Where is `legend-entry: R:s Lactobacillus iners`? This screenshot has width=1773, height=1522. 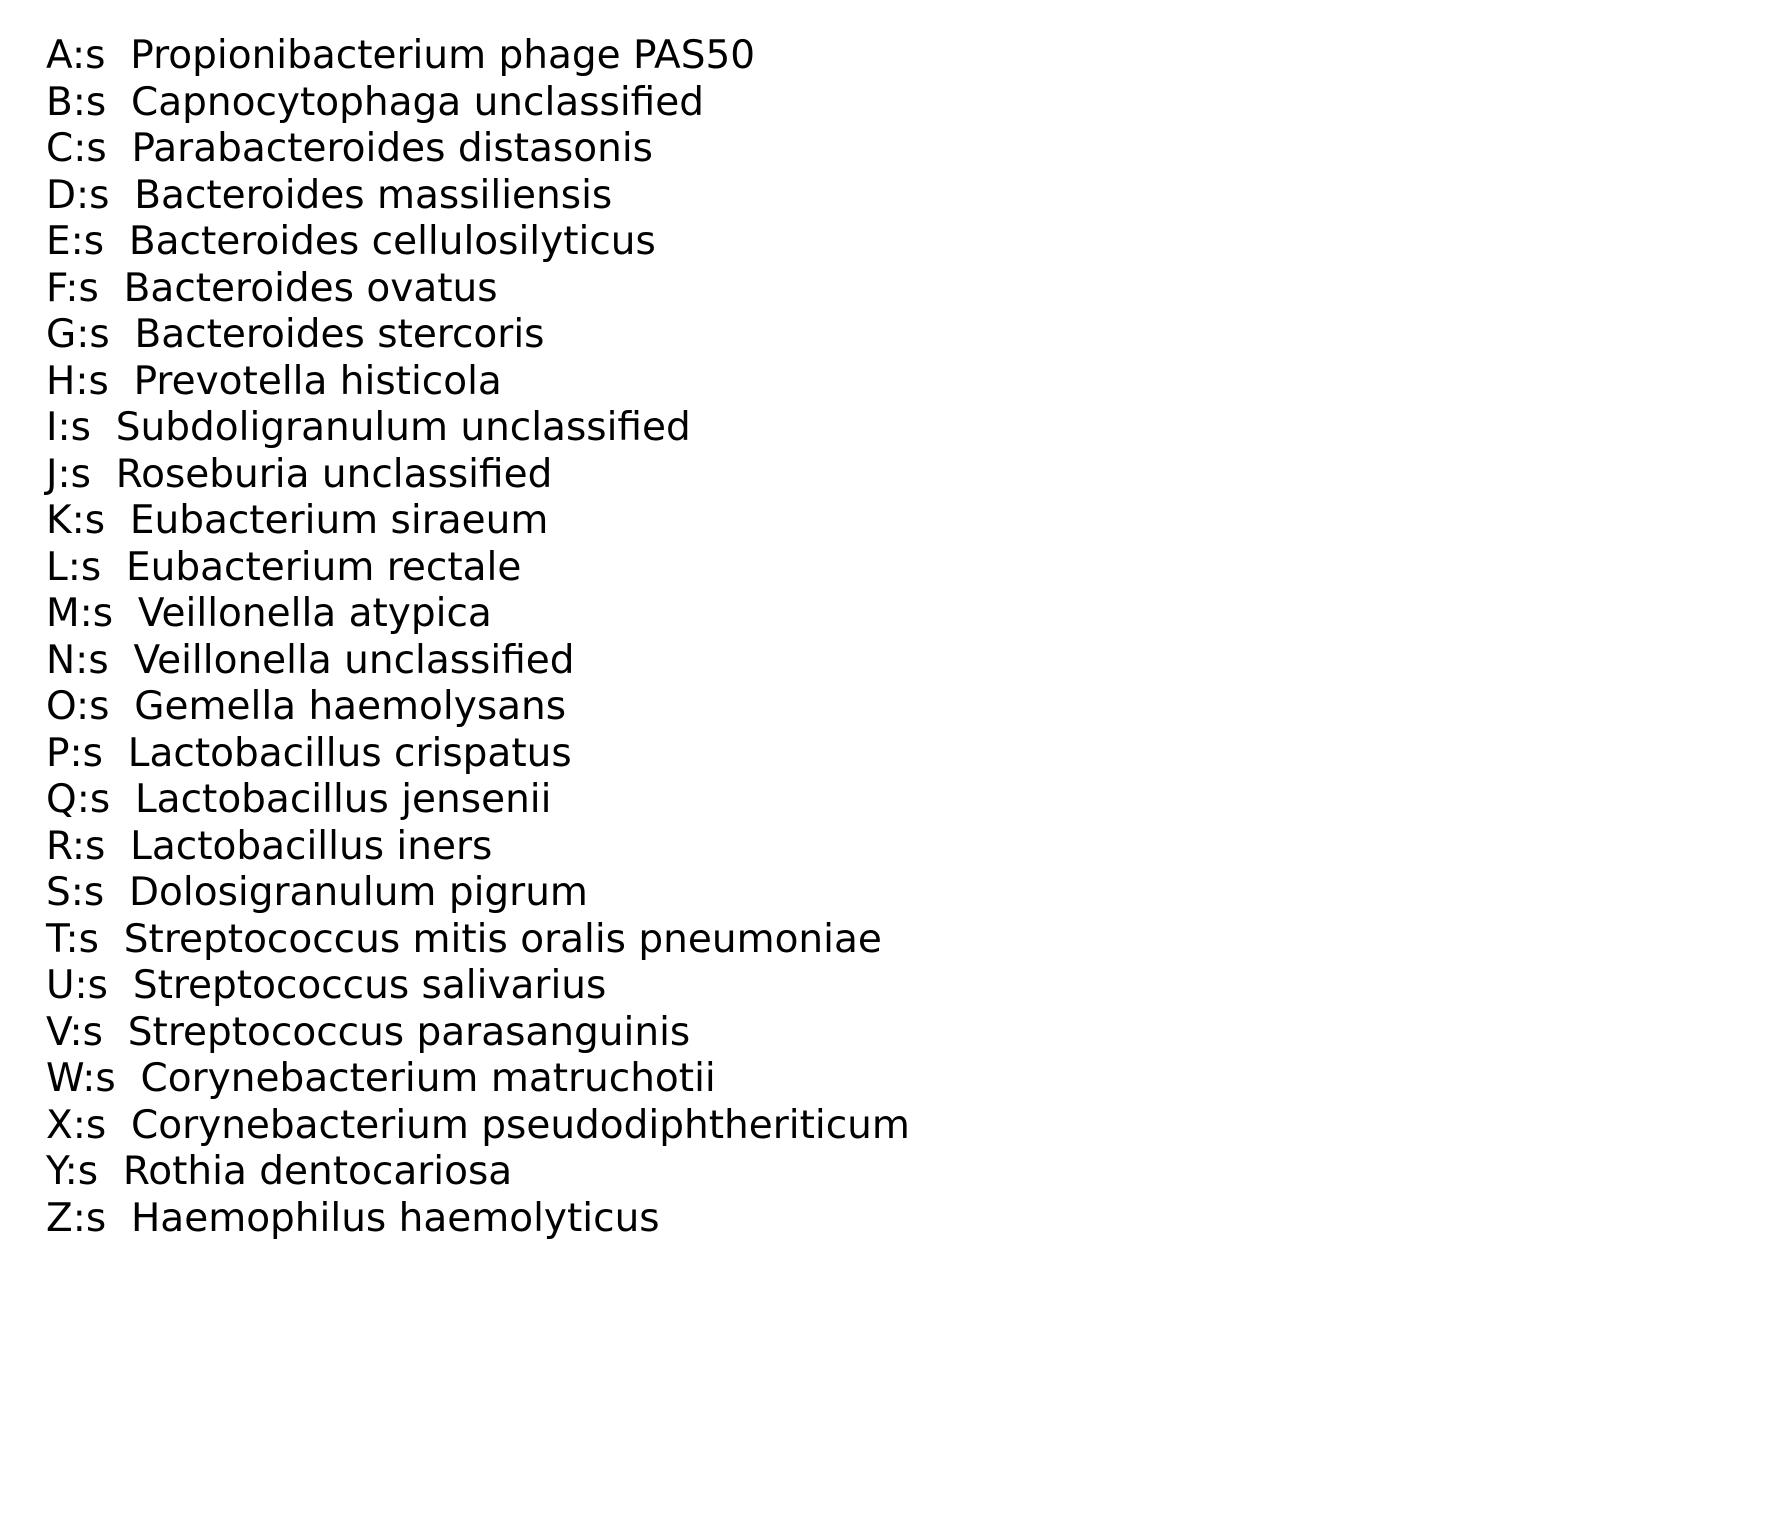
legend-entry: R:s Lactobacillus iners is located at coordinates (478, 847).